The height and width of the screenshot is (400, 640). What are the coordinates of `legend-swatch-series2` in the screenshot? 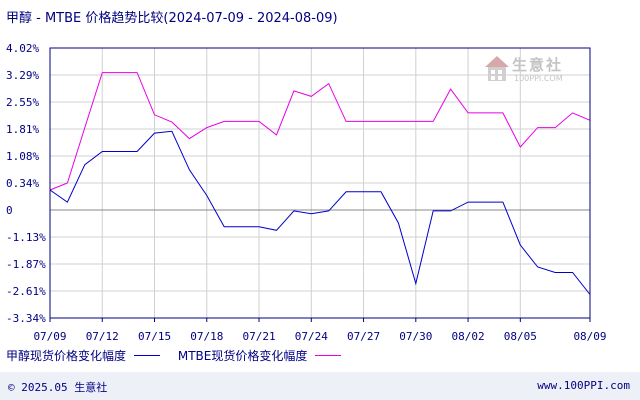 It's located at (328, 355).